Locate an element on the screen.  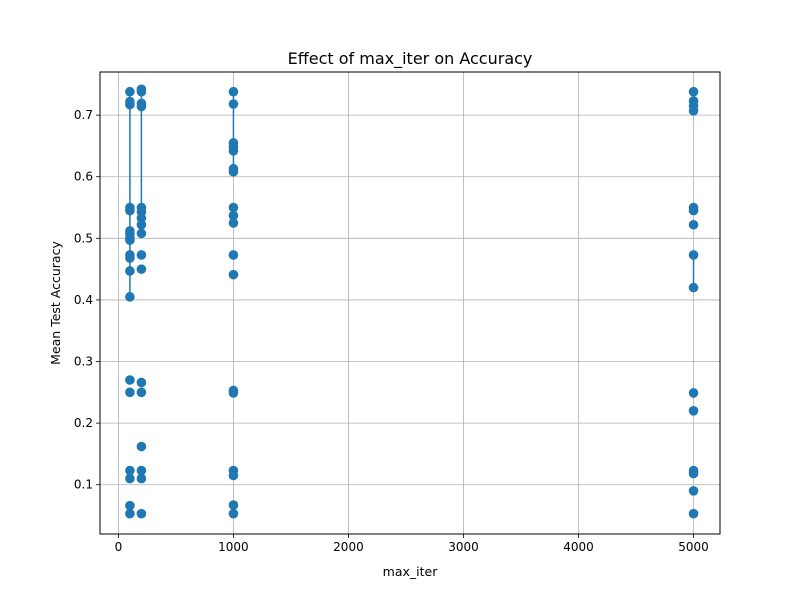
x-tick-label: 2000 is located at coordinates (348, 547).